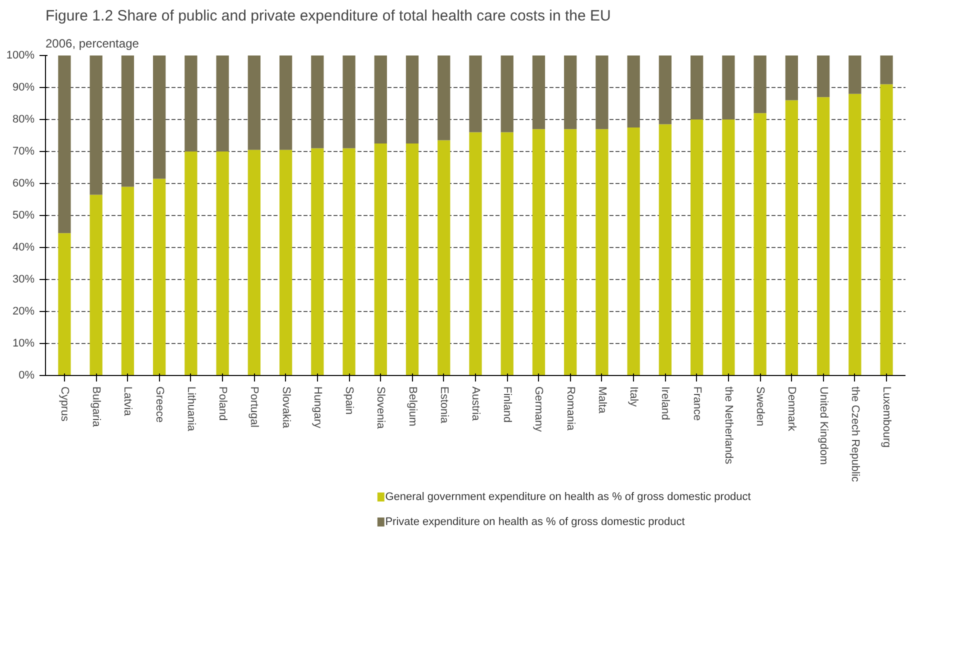 This screenshot has height=657, width=964. I want to click on x-tick-label: Greece, so click(159, 404).